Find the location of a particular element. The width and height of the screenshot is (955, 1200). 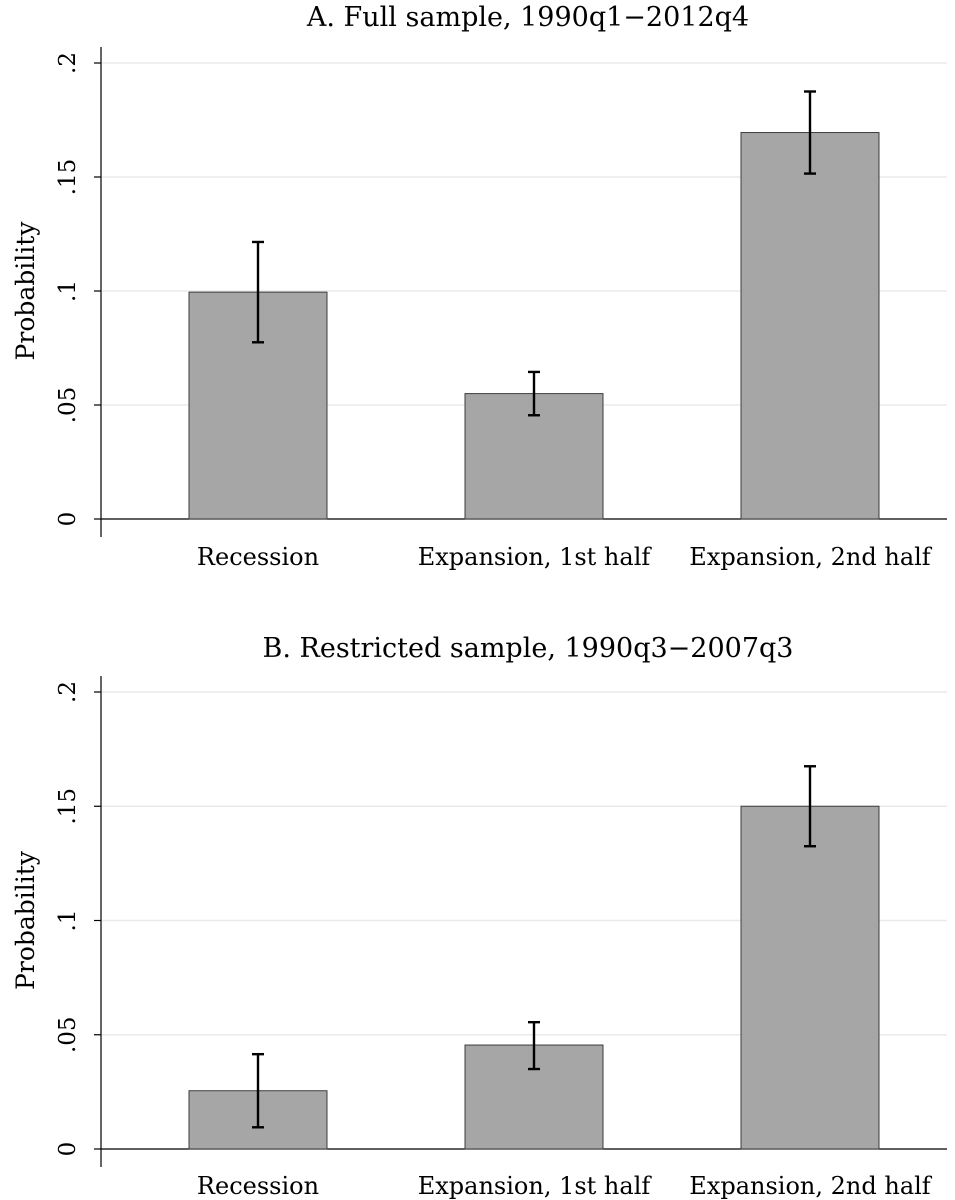

chart-title: B. Restricted sample, 1990q3−2007q3 is located at coordinates (528, 648).